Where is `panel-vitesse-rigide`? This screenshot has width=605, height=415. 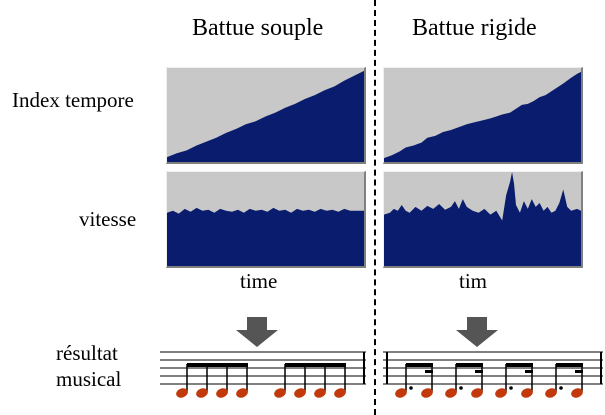
panel-vitesse-rigide is located at coordinates (483, 219).